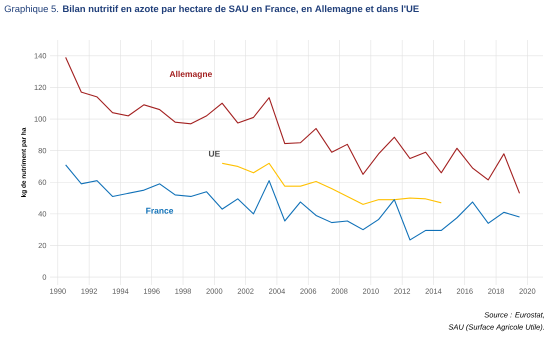  Describe the element at coordinates (191, 74) in the screenshot. I see `text: Allemagne` at that location.